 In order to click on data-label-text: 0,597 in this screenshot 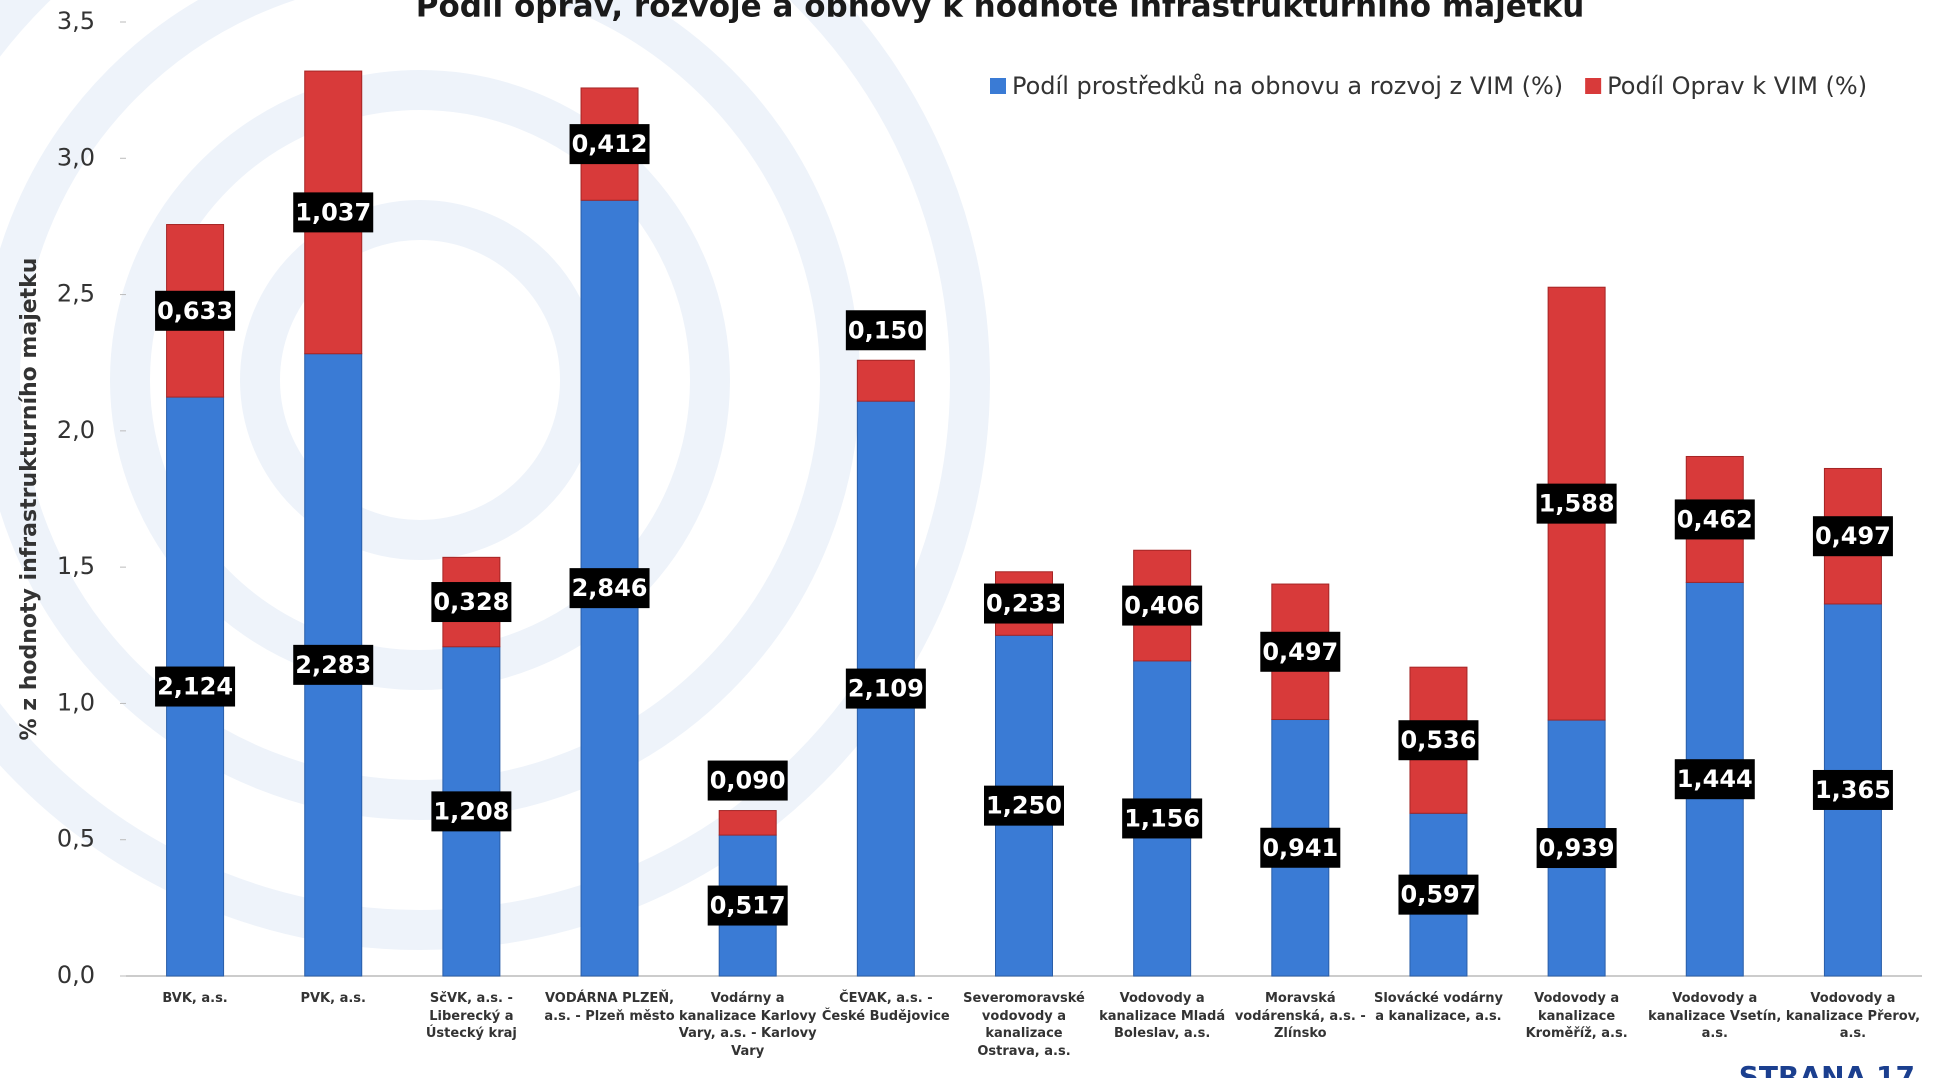, I will do `click(1439, 895)`.